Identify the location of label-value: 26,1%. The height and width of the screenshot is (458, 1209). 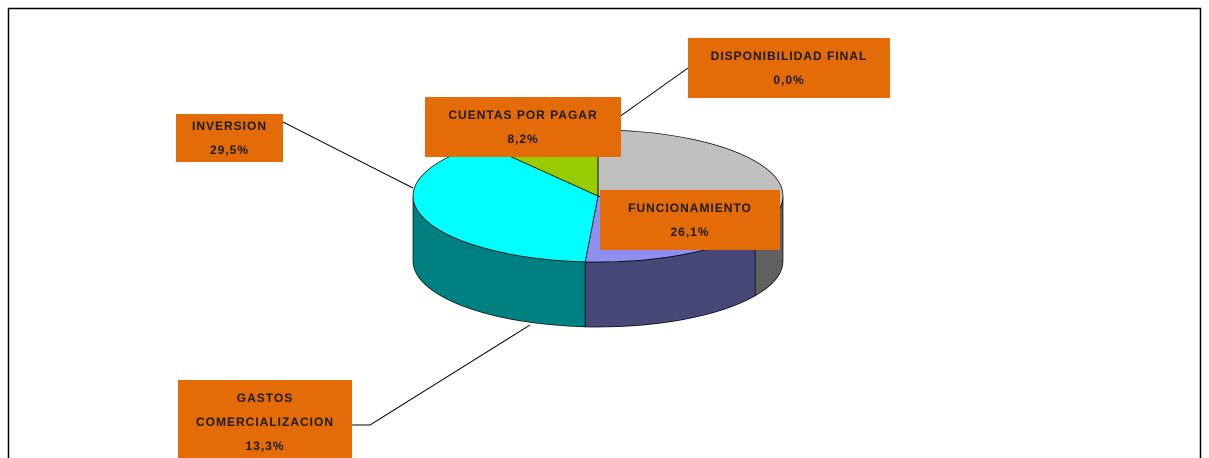
(690, 232).